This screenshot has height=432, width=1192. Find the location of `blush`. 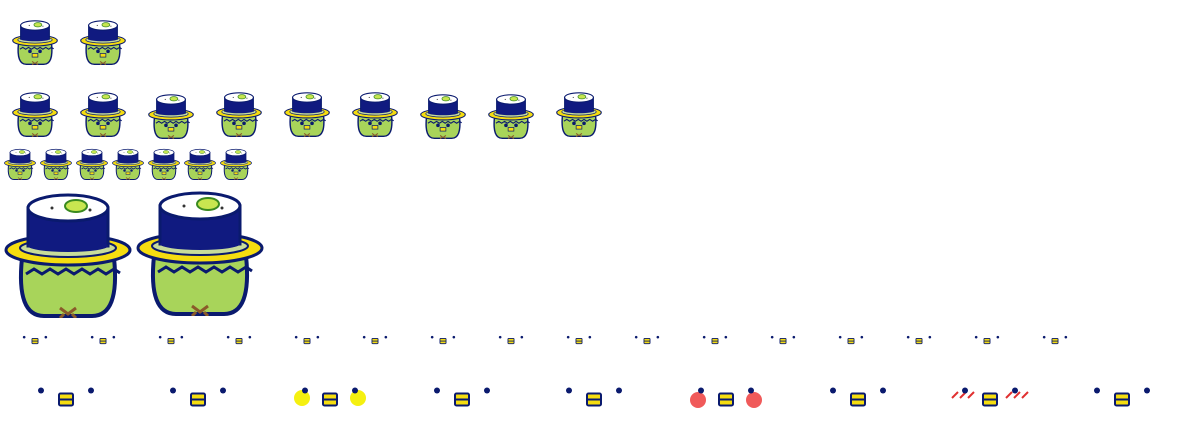

blush is located at coordinates (990, 395).